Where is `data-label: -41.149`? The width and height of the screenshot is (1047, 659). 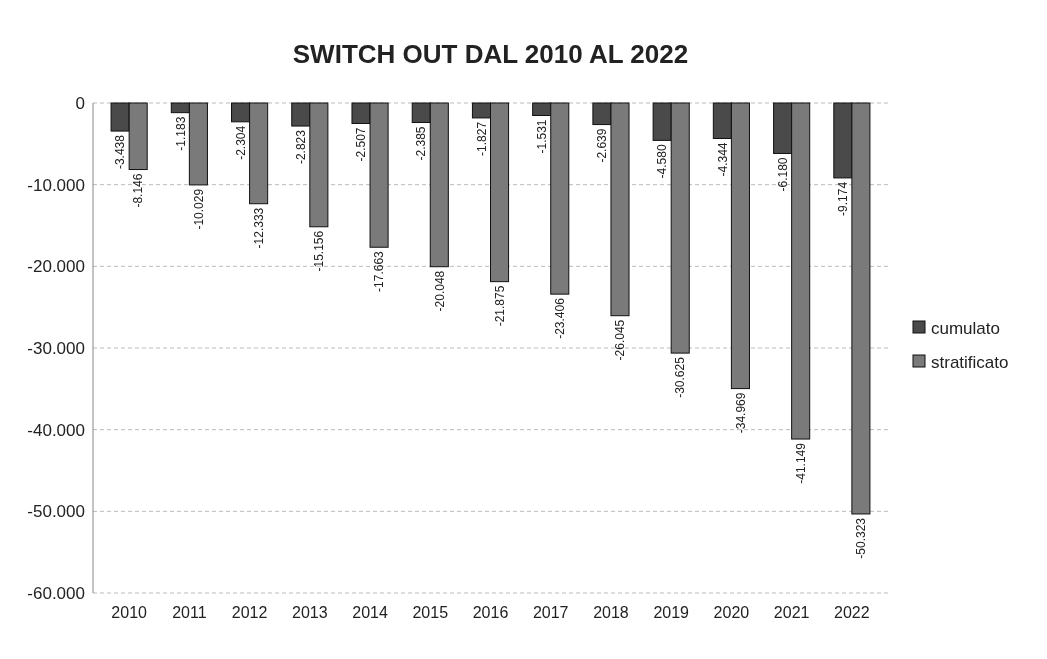 data-label: -41.149 is located at coordinates (800, 463).